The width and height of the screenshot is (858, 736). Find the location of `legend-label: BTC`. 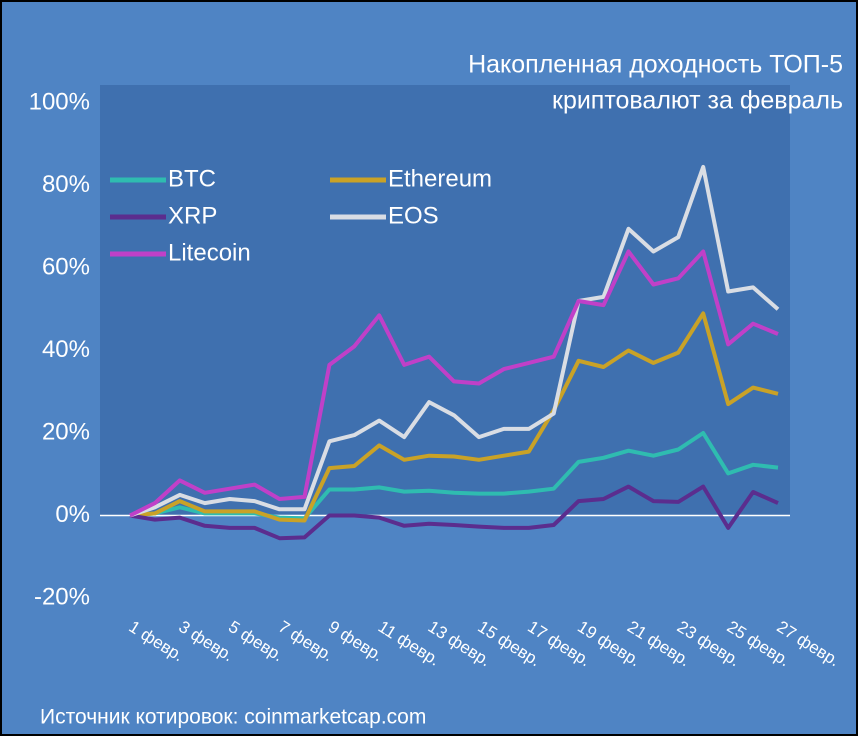

legend-label: BTC is located at coordinates (192, 178).